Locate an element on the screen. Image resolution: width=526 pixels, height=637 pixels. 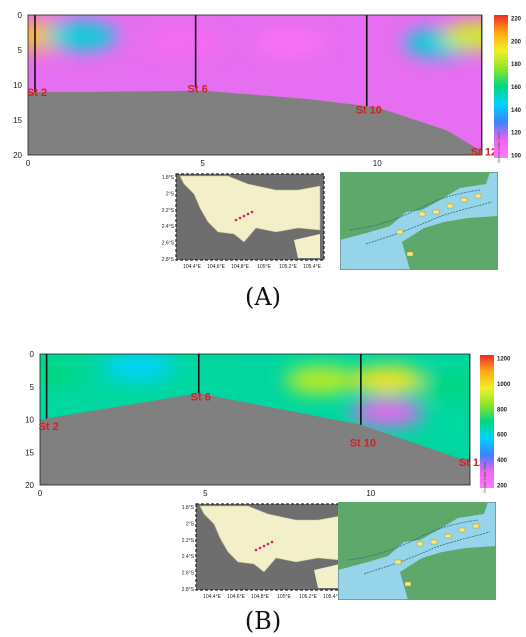
x-tick-label: 10 is located at coordinates (370, 493).